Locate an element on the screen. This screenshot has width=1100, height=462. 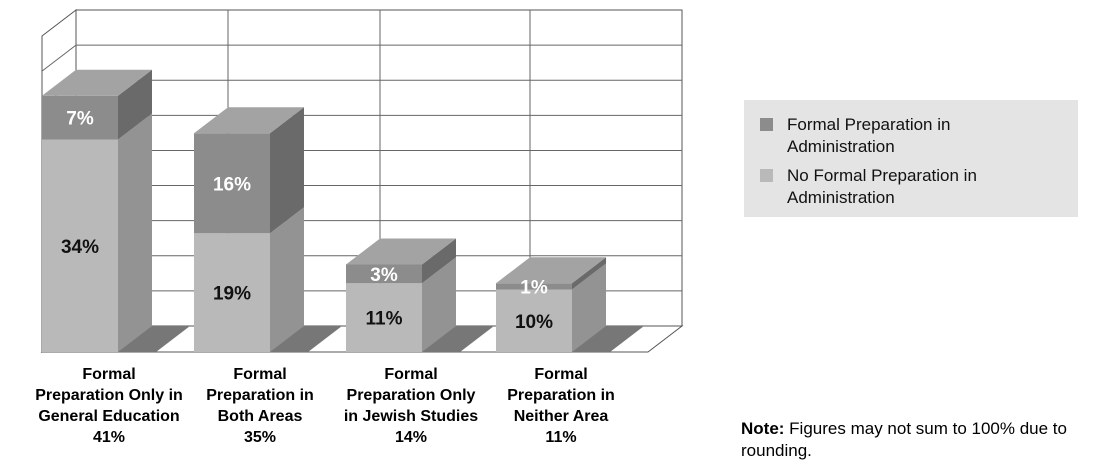
bar-group: 34% 7% is located at coordinates (116, 210).